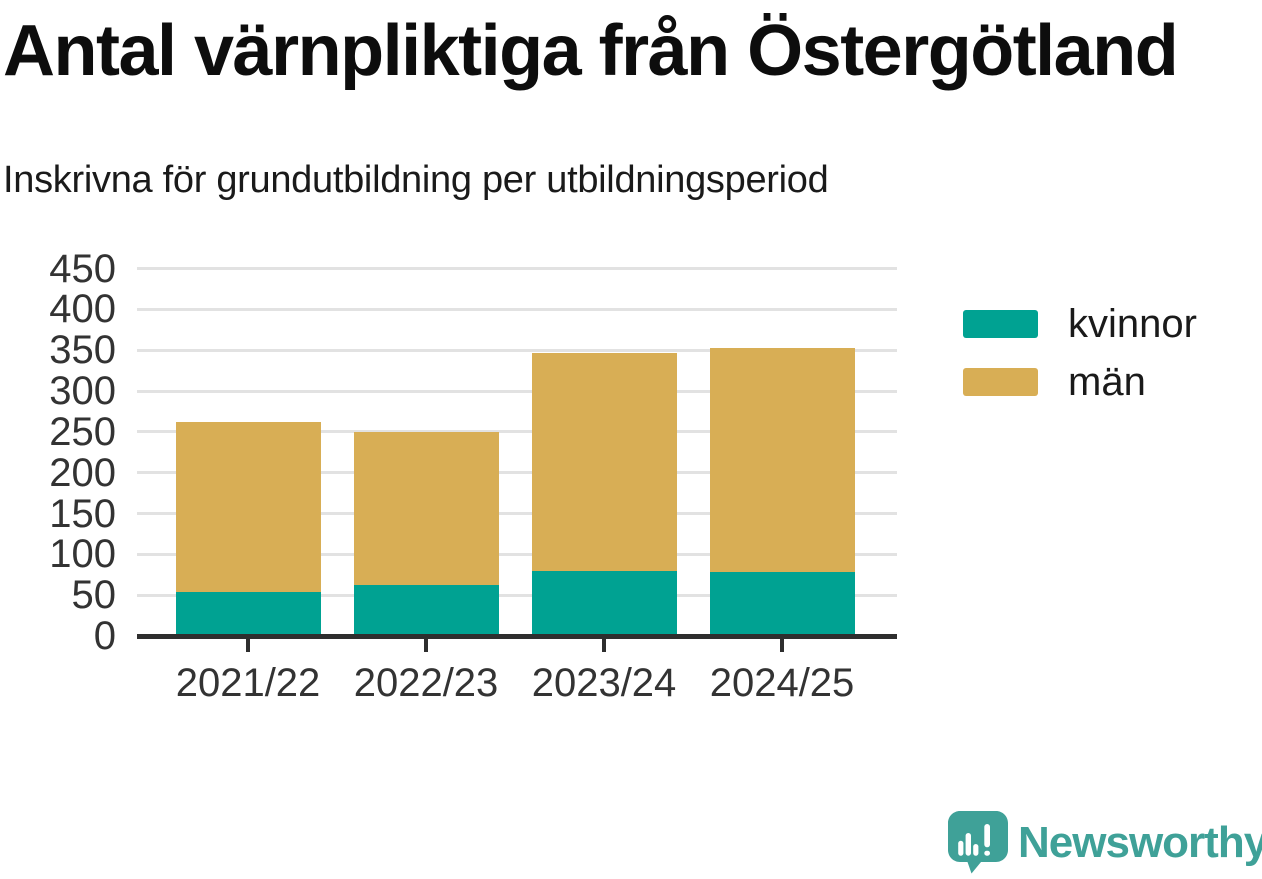 The width and height of the screenshot is (1262, 879). Describe the element at coordinates (978, 842) in the screenshot. I see `newsworthy-speech-bubble-chart-icon` at that location.